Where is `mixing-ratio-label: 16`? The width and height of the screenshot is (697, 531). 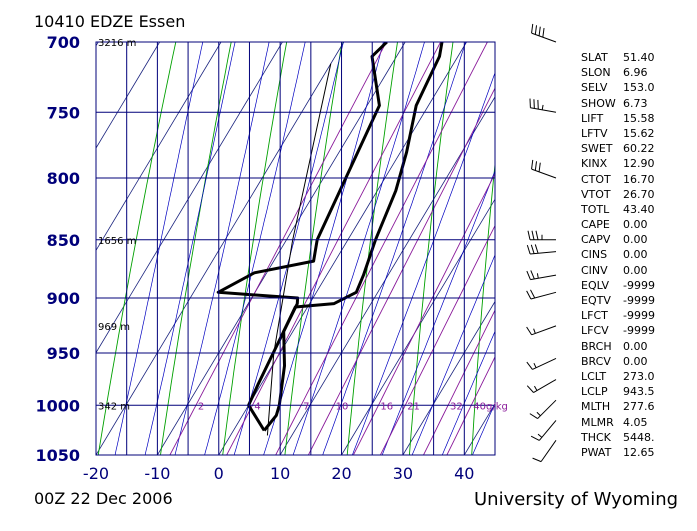 mixing-ratio-label: 16 is located at coordinates (386, 406).